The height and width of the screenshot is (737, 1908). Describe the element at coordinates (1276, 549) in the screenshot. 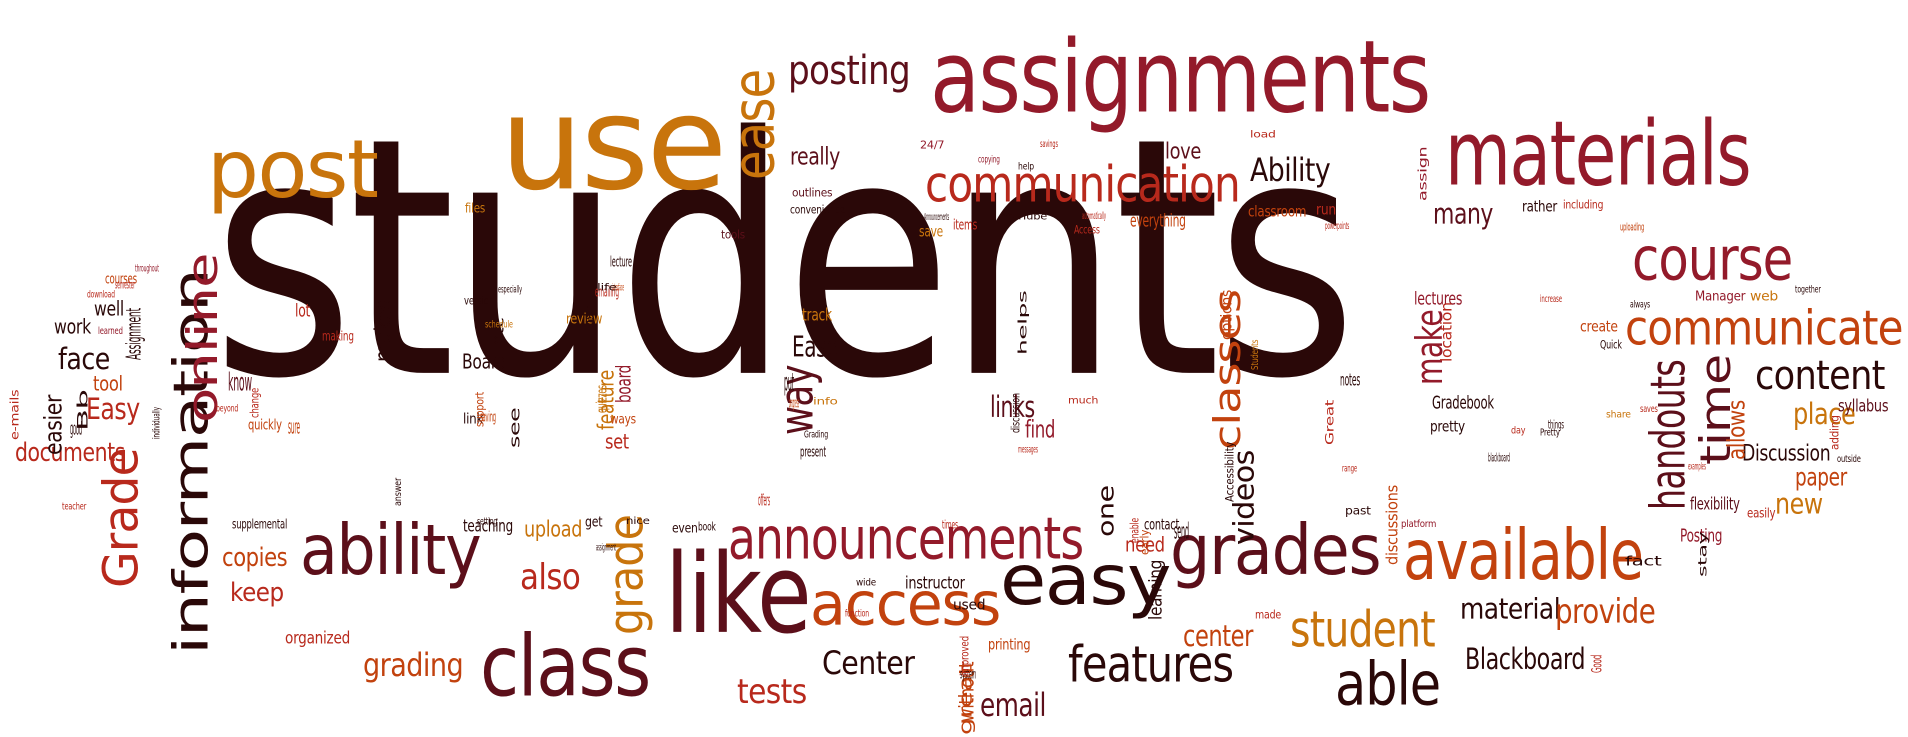

I see `word-grades: grades` at that location.